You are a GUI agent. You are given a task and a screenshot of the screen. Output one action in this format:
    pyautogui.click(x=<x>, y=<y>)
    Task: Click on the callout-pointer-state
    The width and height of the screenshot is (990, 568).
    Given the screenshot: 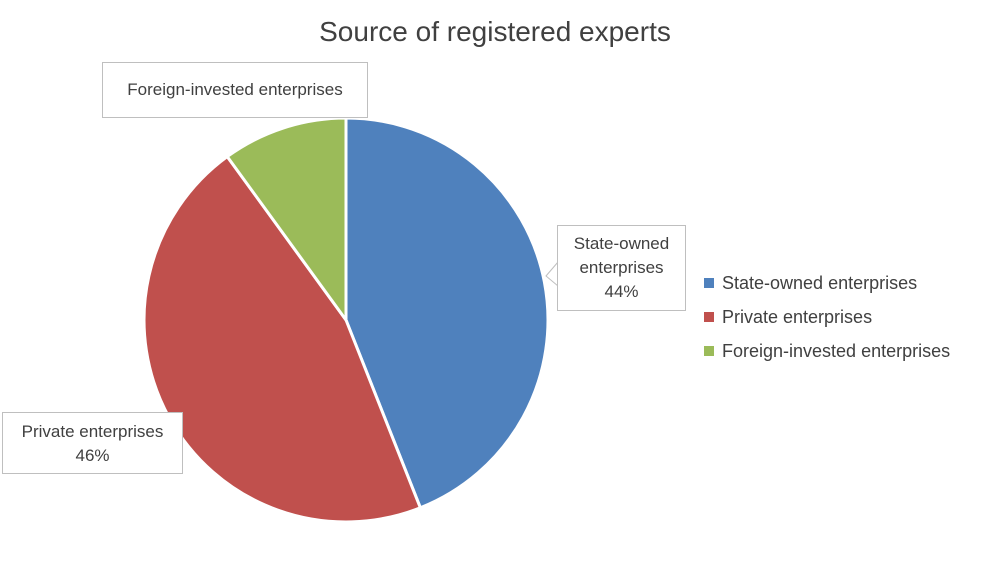 What is the action you would take?
    pyautogui.click(x=552, y=274)
    